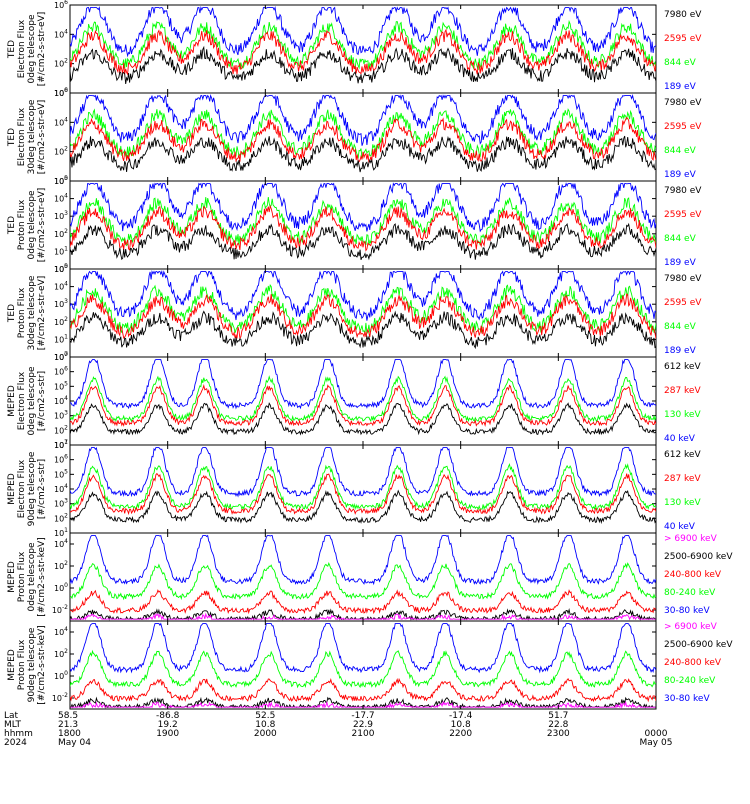 The image size is (750, 804). I want to click on x-tick-label-mlt: 21.3, so click(68, 725).